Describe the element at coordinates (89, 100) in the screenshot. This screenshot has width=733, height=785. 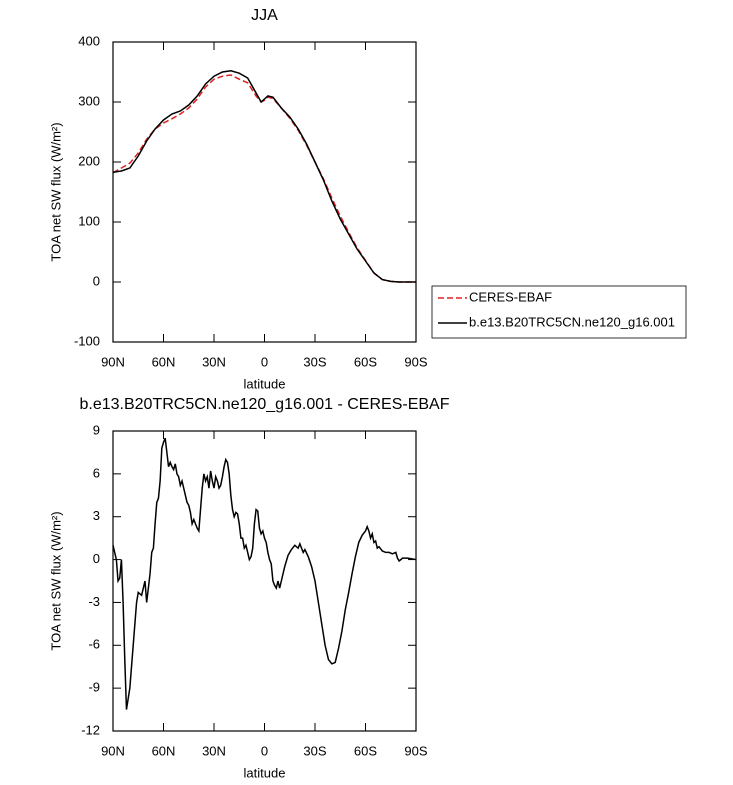
I see `y-tick-label: 300` at that location.